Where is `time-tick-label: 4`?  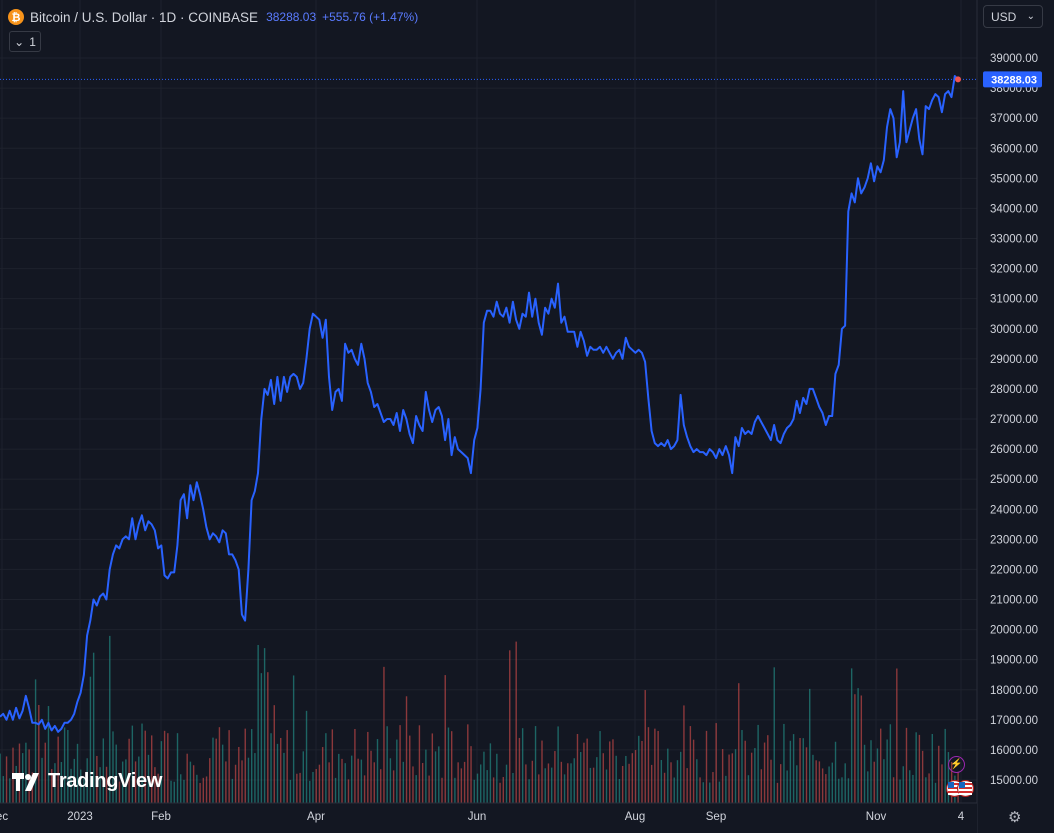
time-tick-label: 4 is located at coordinates (961, 817).